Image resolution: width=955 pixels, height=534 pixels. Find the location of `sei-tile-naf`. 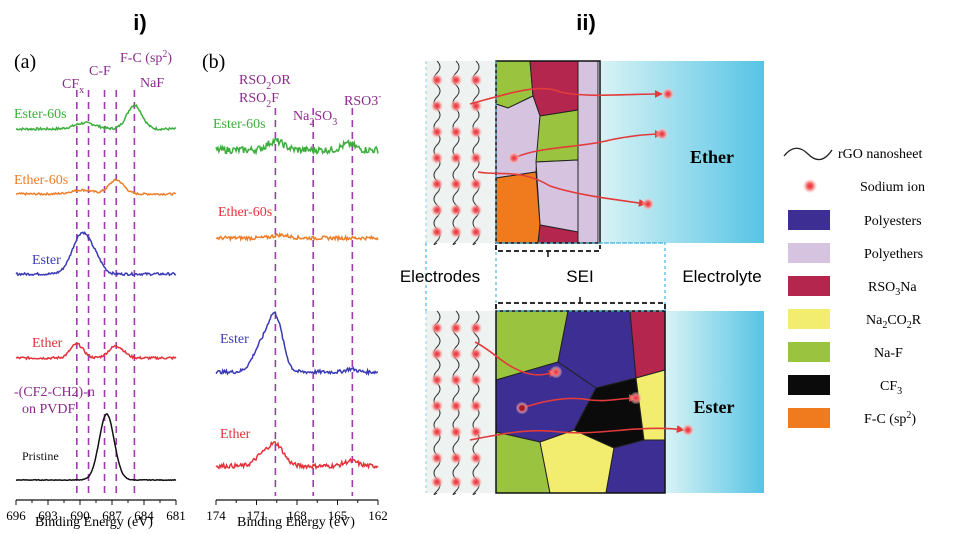

sei-tile-naf is located at coordinates (557, 136).